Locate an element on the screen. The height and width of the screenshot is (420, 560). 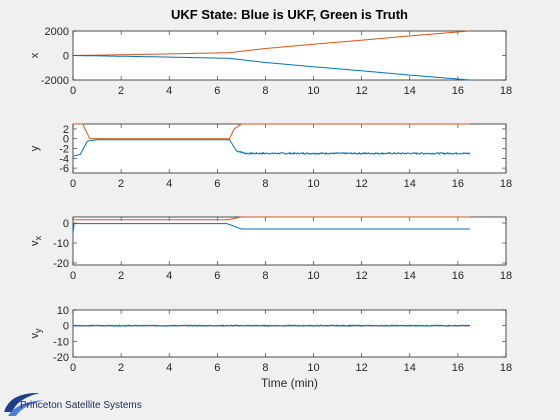
company-logo-icon is located at coordinates (24, 404).